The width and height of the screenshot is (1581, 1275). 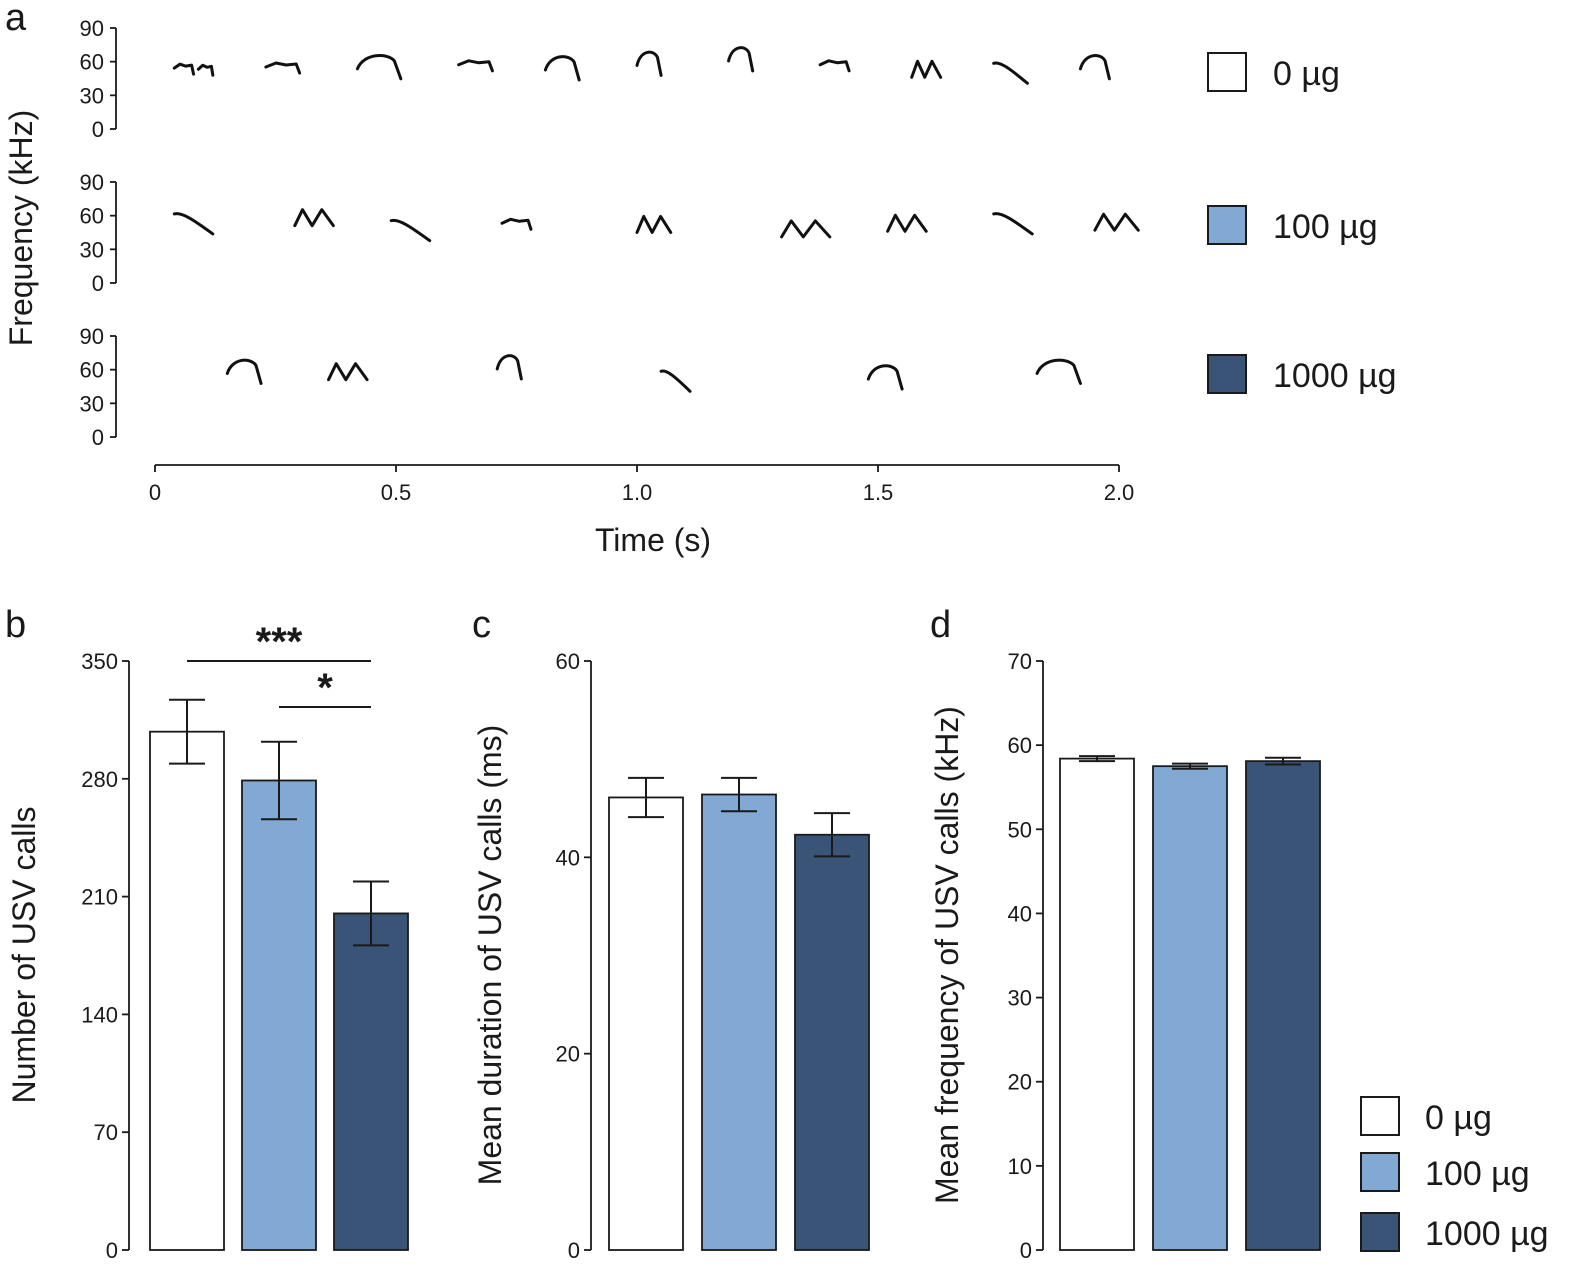 What do you see at coordinates (568, 661) in the screenshot?
I see `y-tick-label-c: 60` at bounding box center [568, 661].